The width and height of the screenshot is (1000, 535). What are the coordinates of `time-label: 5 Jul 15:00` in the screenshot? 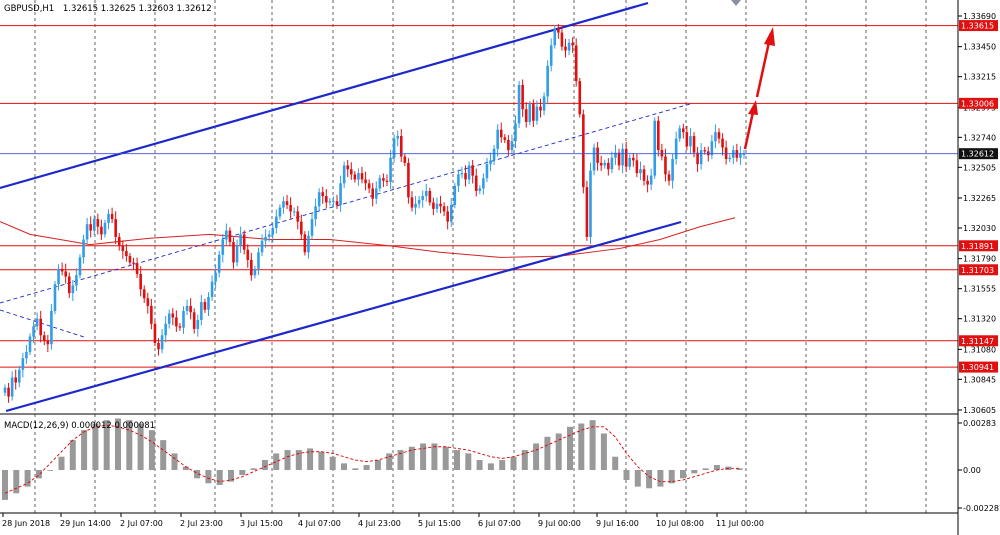 It's located at (439, 523).